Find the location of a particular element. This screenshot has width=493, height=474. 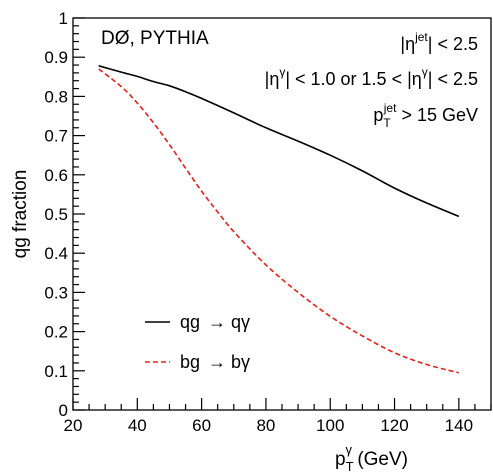

legend-label-bg: bg → bγ is located at coordinates (215, 362).